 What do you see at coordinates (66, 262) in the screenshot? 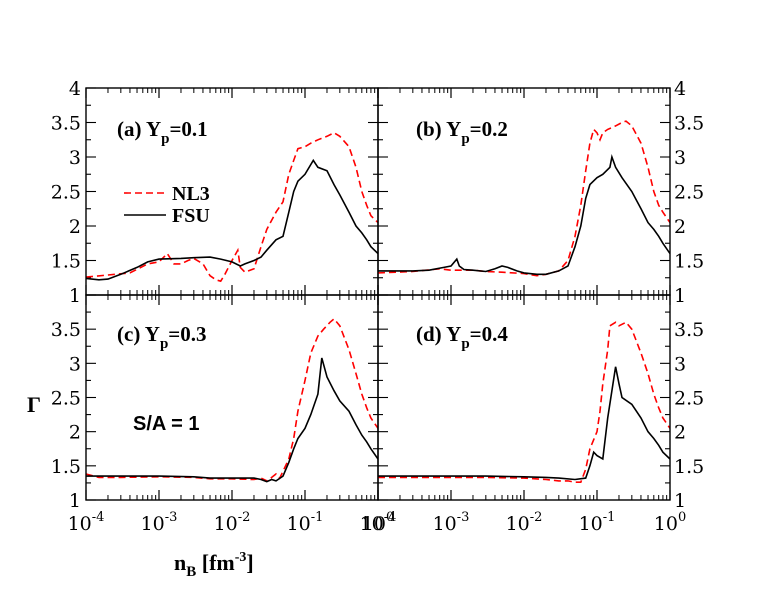
I see `y-tick-label-left-top: 1.5` at bounding box center [66, 262].